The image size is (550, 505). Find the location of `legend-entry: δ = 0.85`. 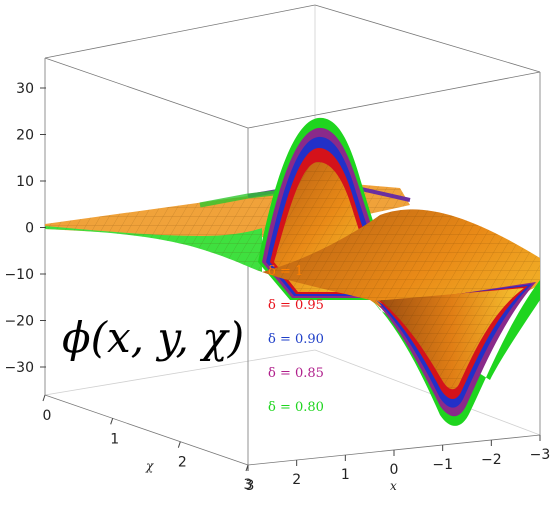

legend-entry: δ = 0.85 is located at coordinates (296, 373).